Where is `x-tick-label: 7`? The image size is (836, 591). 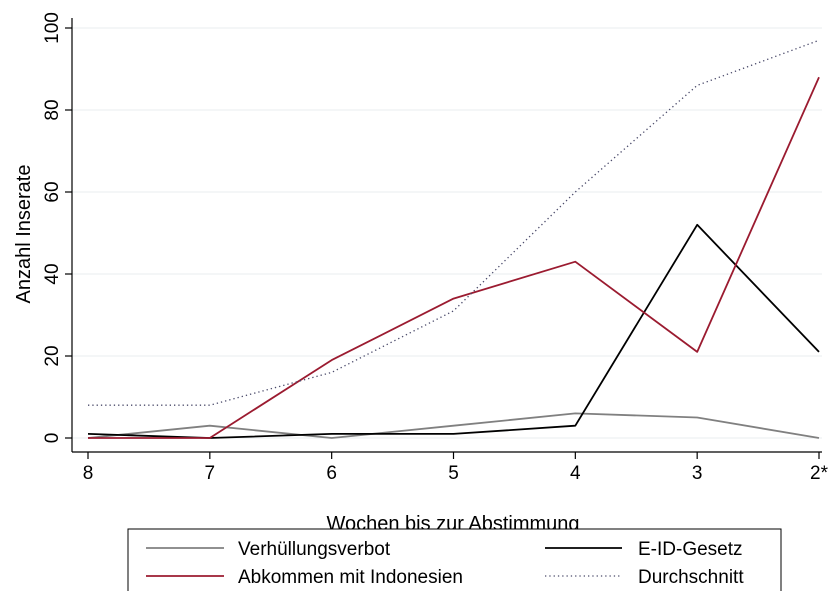
x-tick-label: 7 is located at coordinates (210, 473).